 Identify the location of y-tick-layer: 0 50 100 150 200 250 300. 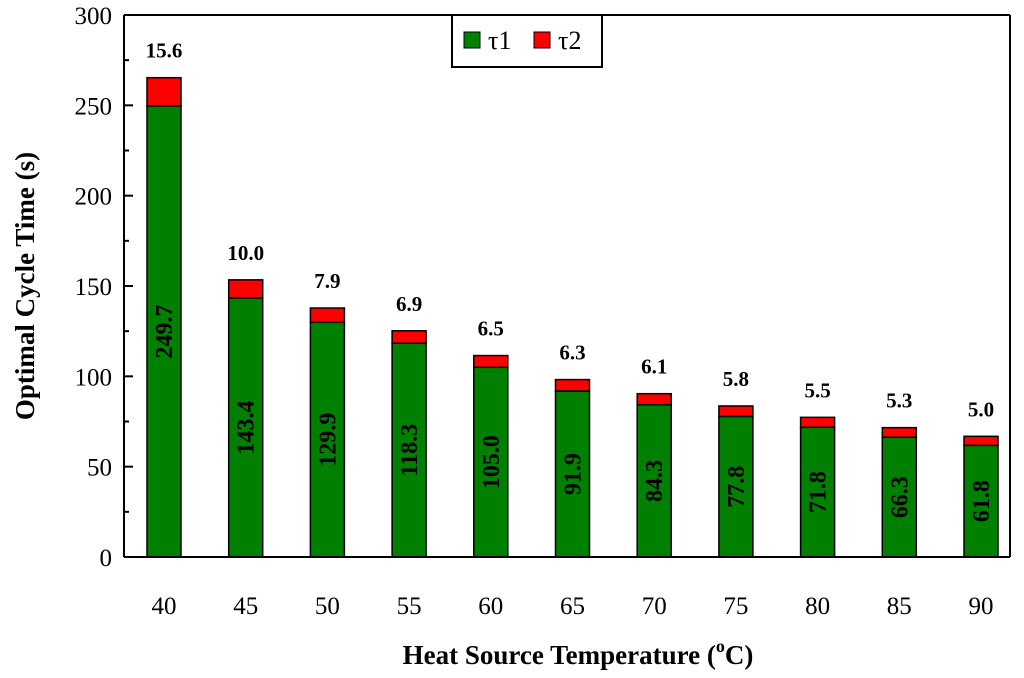
(104, 287).